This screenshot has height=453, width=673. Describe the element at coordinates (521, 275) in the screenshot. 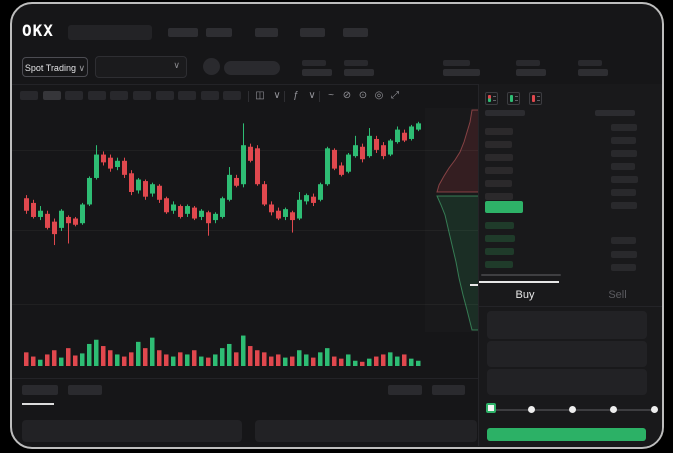

I see `orderbook-scrollbar` at that location.